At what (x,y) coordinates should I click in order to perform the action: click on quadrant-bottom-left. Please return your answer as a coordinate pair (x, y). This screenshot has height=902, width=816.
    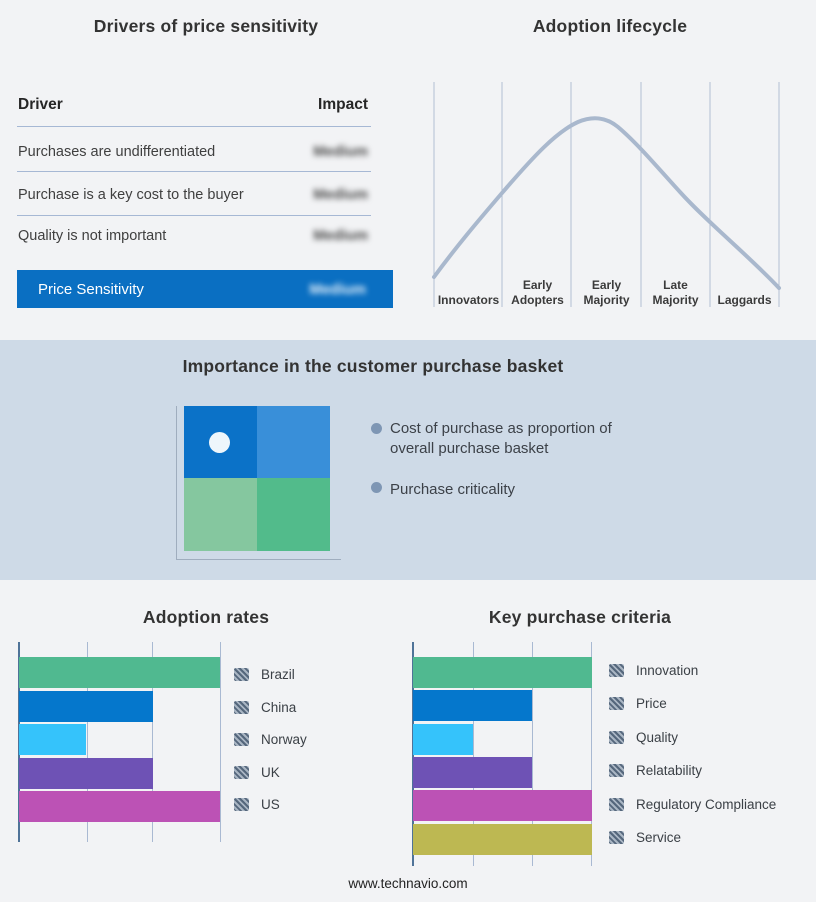
    Looking at the image, I should click on (220, 514).